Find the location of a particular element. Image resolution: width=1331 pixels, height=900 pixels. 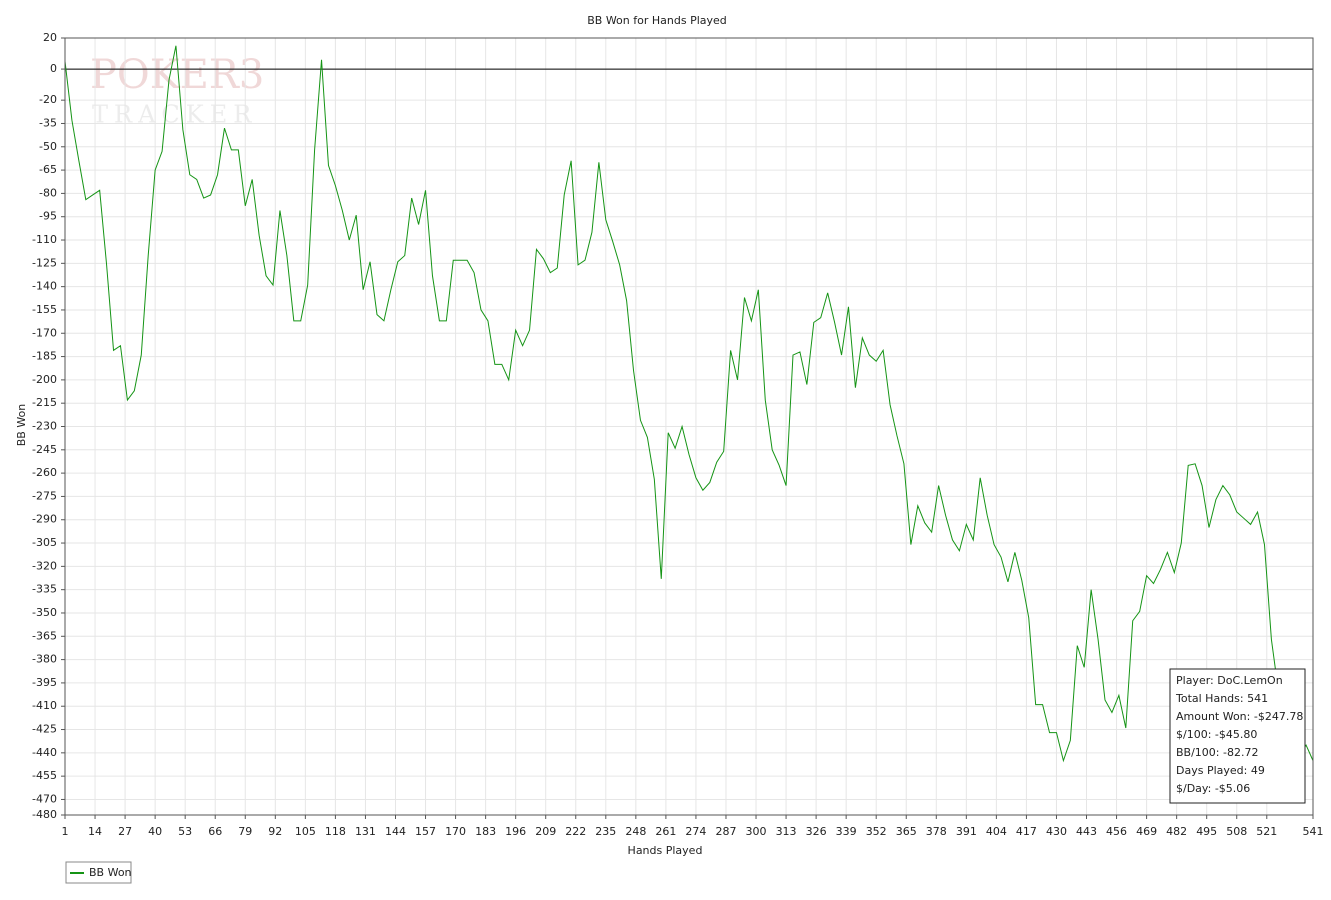

x-tick-label: 261 is located at coordinates (665, 831).